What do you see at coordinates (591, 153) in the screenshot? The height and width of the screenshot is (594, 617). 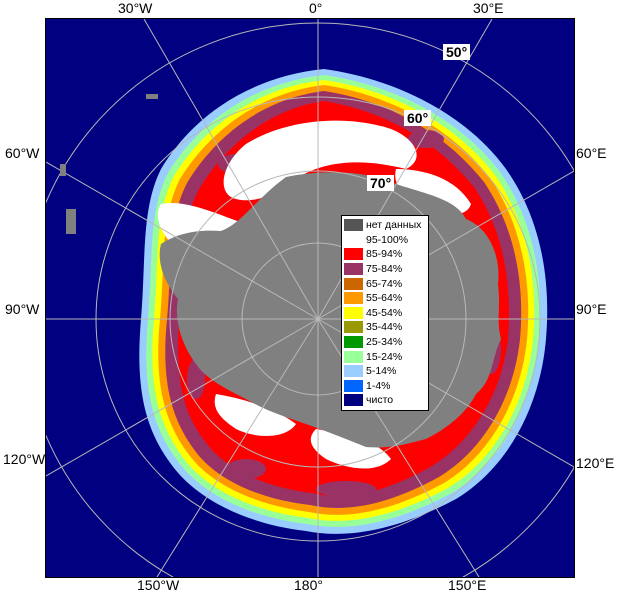 I see `lon-label-right-60e: 60°E` at bounding box center [591, 153].